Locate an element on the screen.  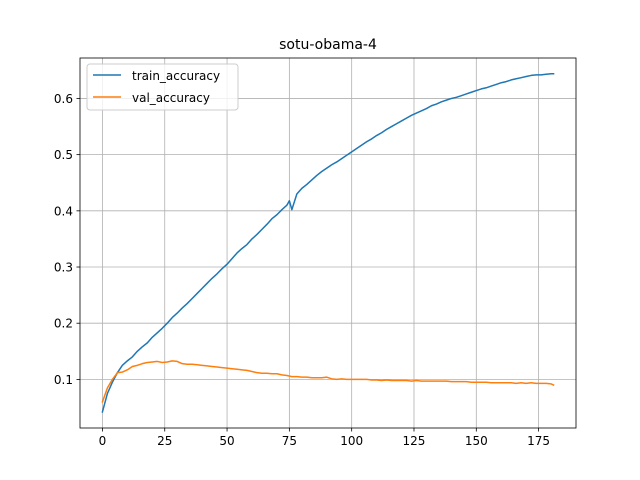
y-tick-label: 0.4 is located at coordinates (63, 211).